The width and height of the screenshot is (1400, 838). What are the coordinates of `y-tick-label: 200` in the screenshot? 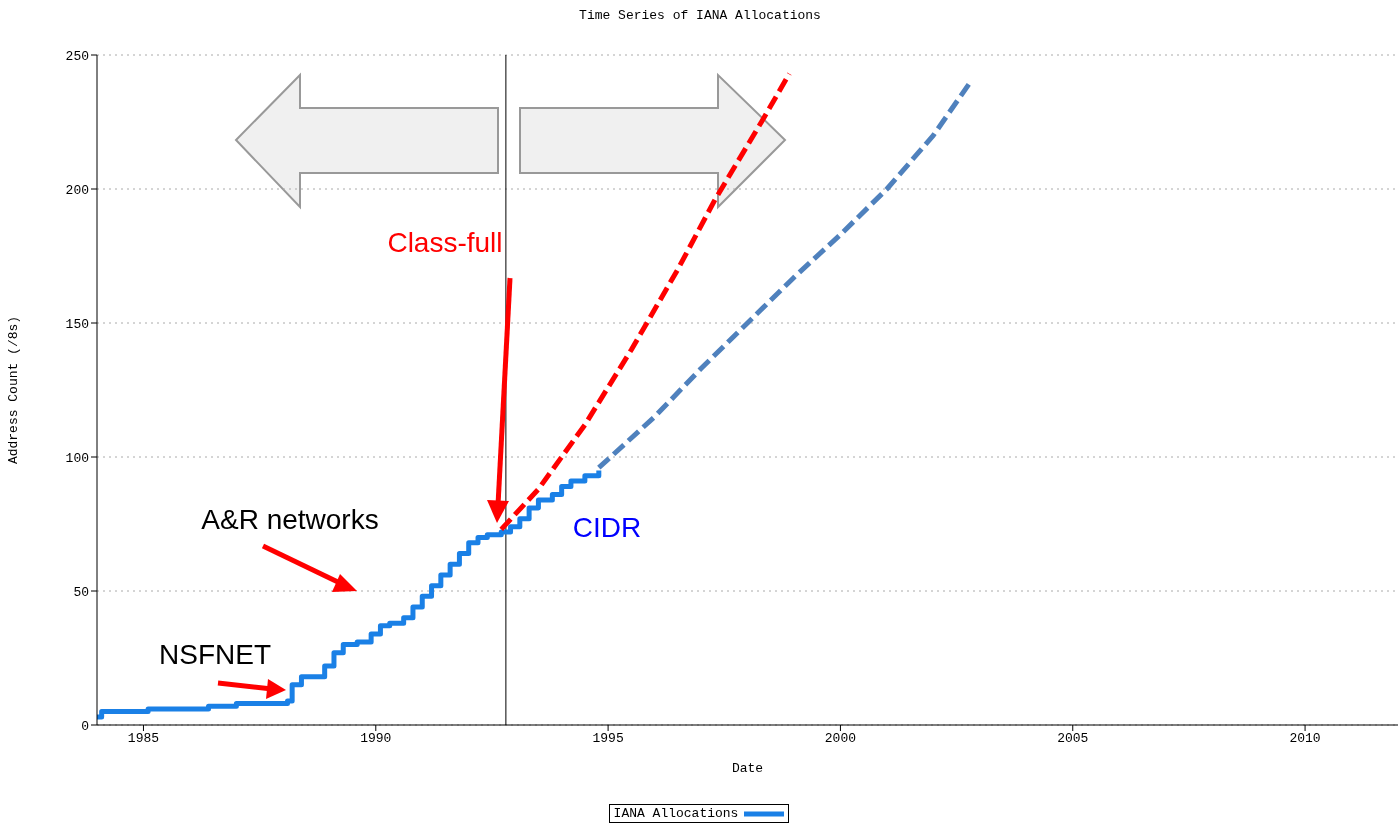 It's located at (77, 190).